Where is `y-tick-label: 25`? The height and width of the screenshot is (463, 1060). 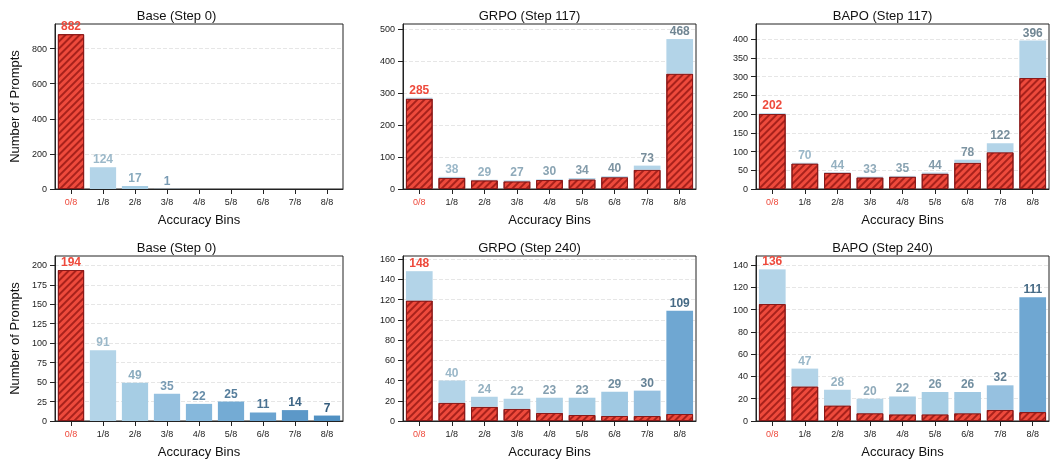 y-tick-label: 25 is located at coordinates (41, 401).